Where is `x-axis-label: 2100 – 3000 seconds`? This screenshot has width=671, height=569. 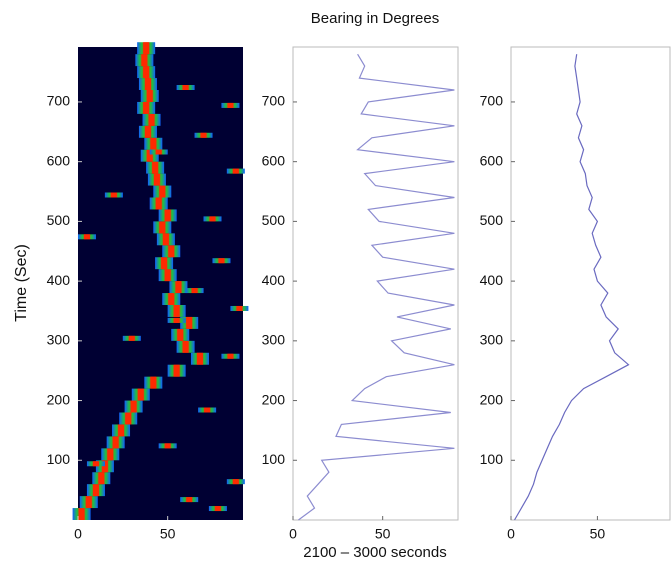
x-axis-label: 2100 – 3000 seconds is located at coordinates (374, 552).